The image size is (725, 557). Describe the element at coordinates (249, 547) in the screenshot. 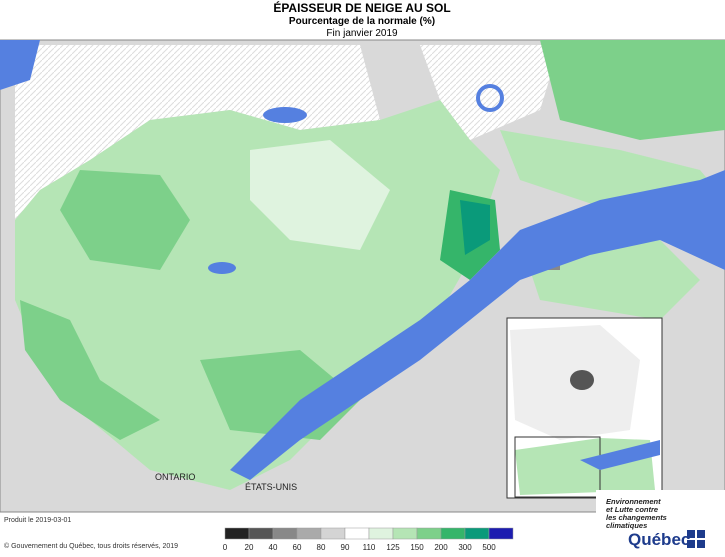

I see `legend-label: 20` at that location.